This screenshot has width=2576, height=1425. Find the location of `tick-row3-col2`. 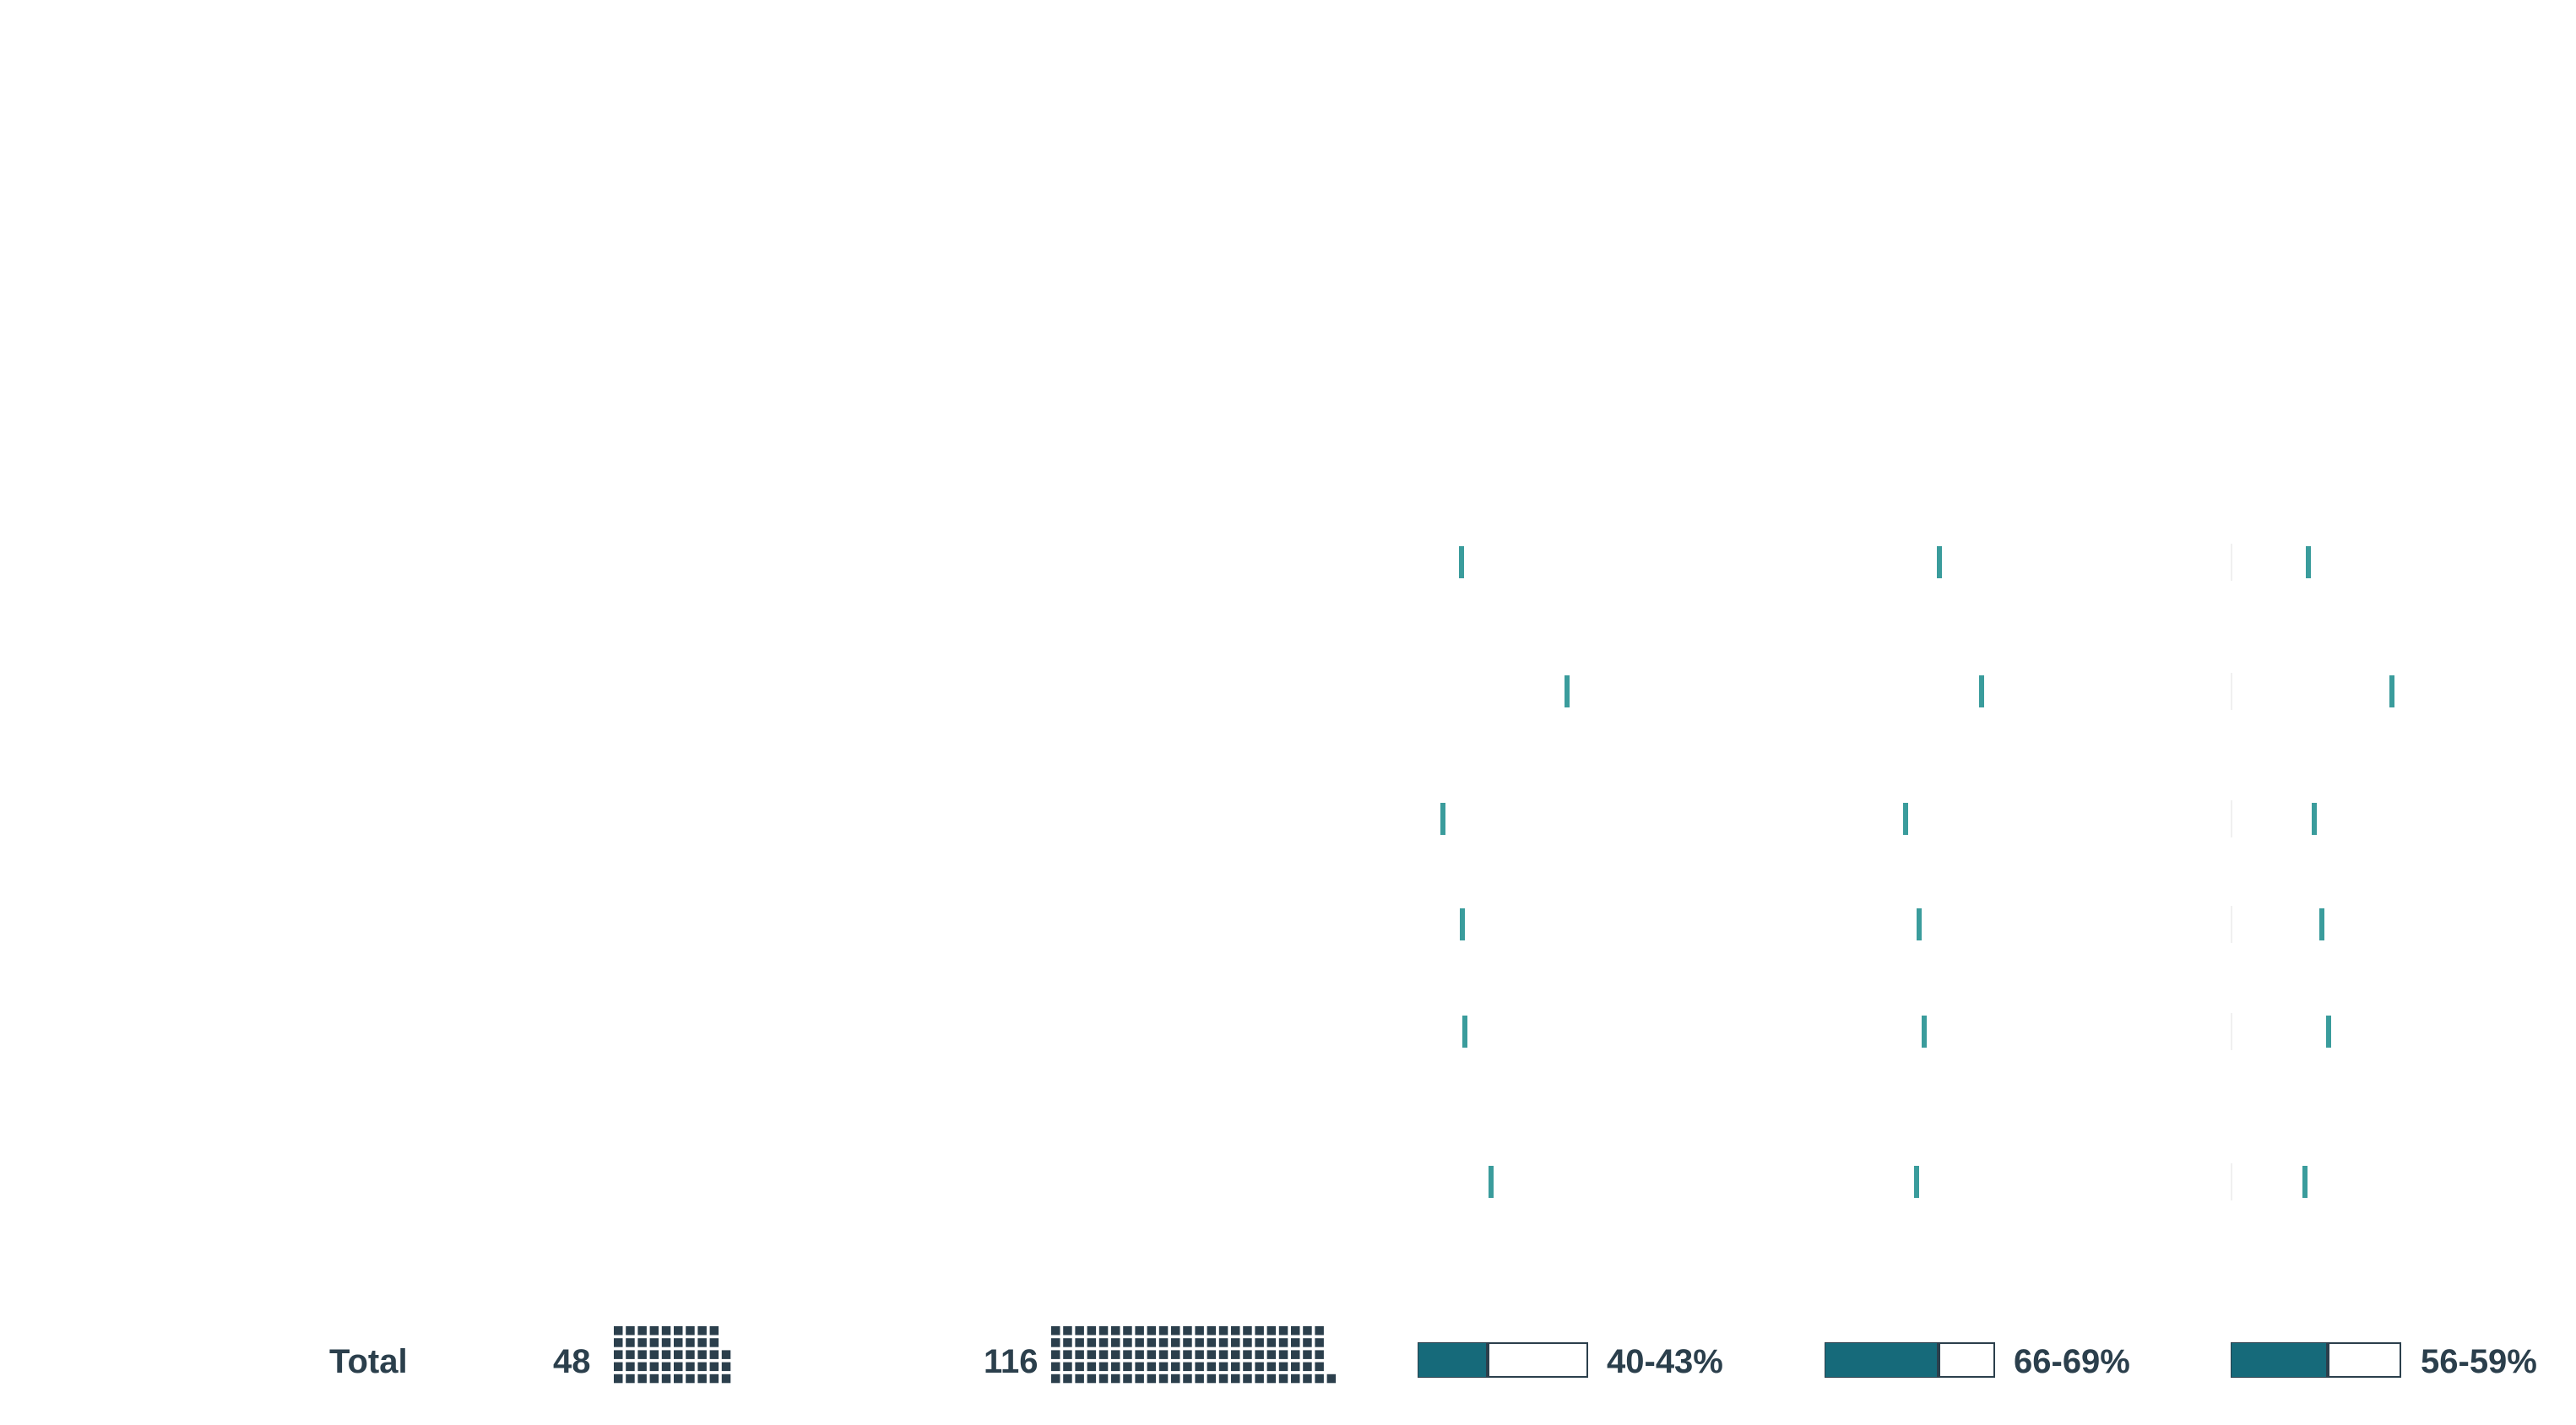

tick-row3-col2 is located at coordinates (1905, 819).